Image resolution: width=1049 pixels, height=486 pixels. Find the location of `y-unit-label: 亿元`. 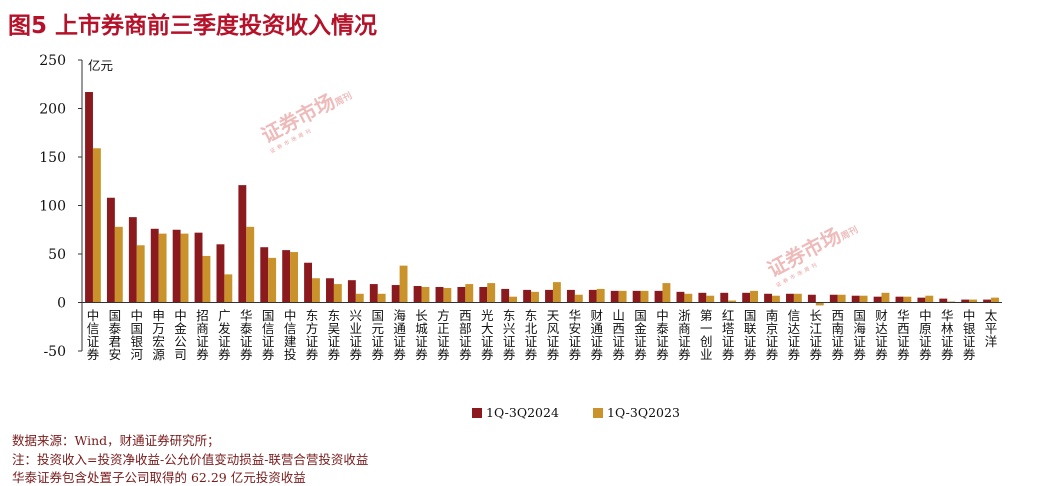

y-unit-label: 亿元 is located at coordinates (100, 65).